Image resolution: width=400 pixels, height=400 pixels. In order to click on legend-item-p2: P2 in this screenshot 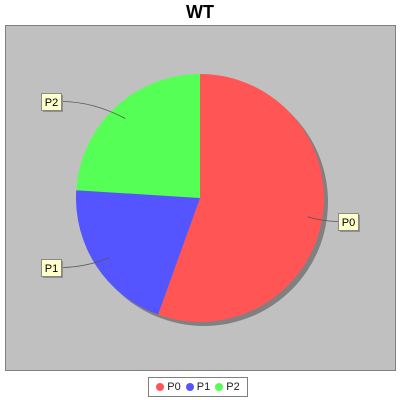, I will do `click(227, 387)`.